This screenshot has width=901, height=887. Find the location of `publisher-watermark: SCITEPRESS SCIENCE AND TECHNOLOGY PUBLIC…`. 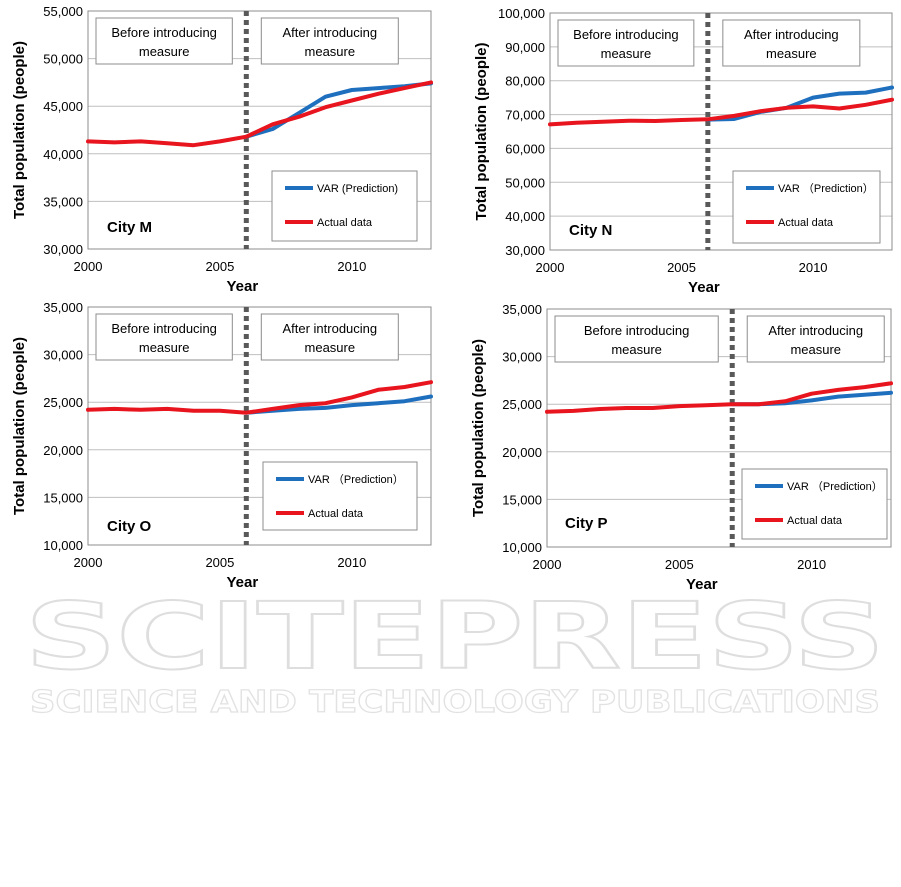

publisher-watermark: SCITEPRESS SCIENCE AND TECHNOLOGY PUBLIC… is located at coordinates (455, 651).